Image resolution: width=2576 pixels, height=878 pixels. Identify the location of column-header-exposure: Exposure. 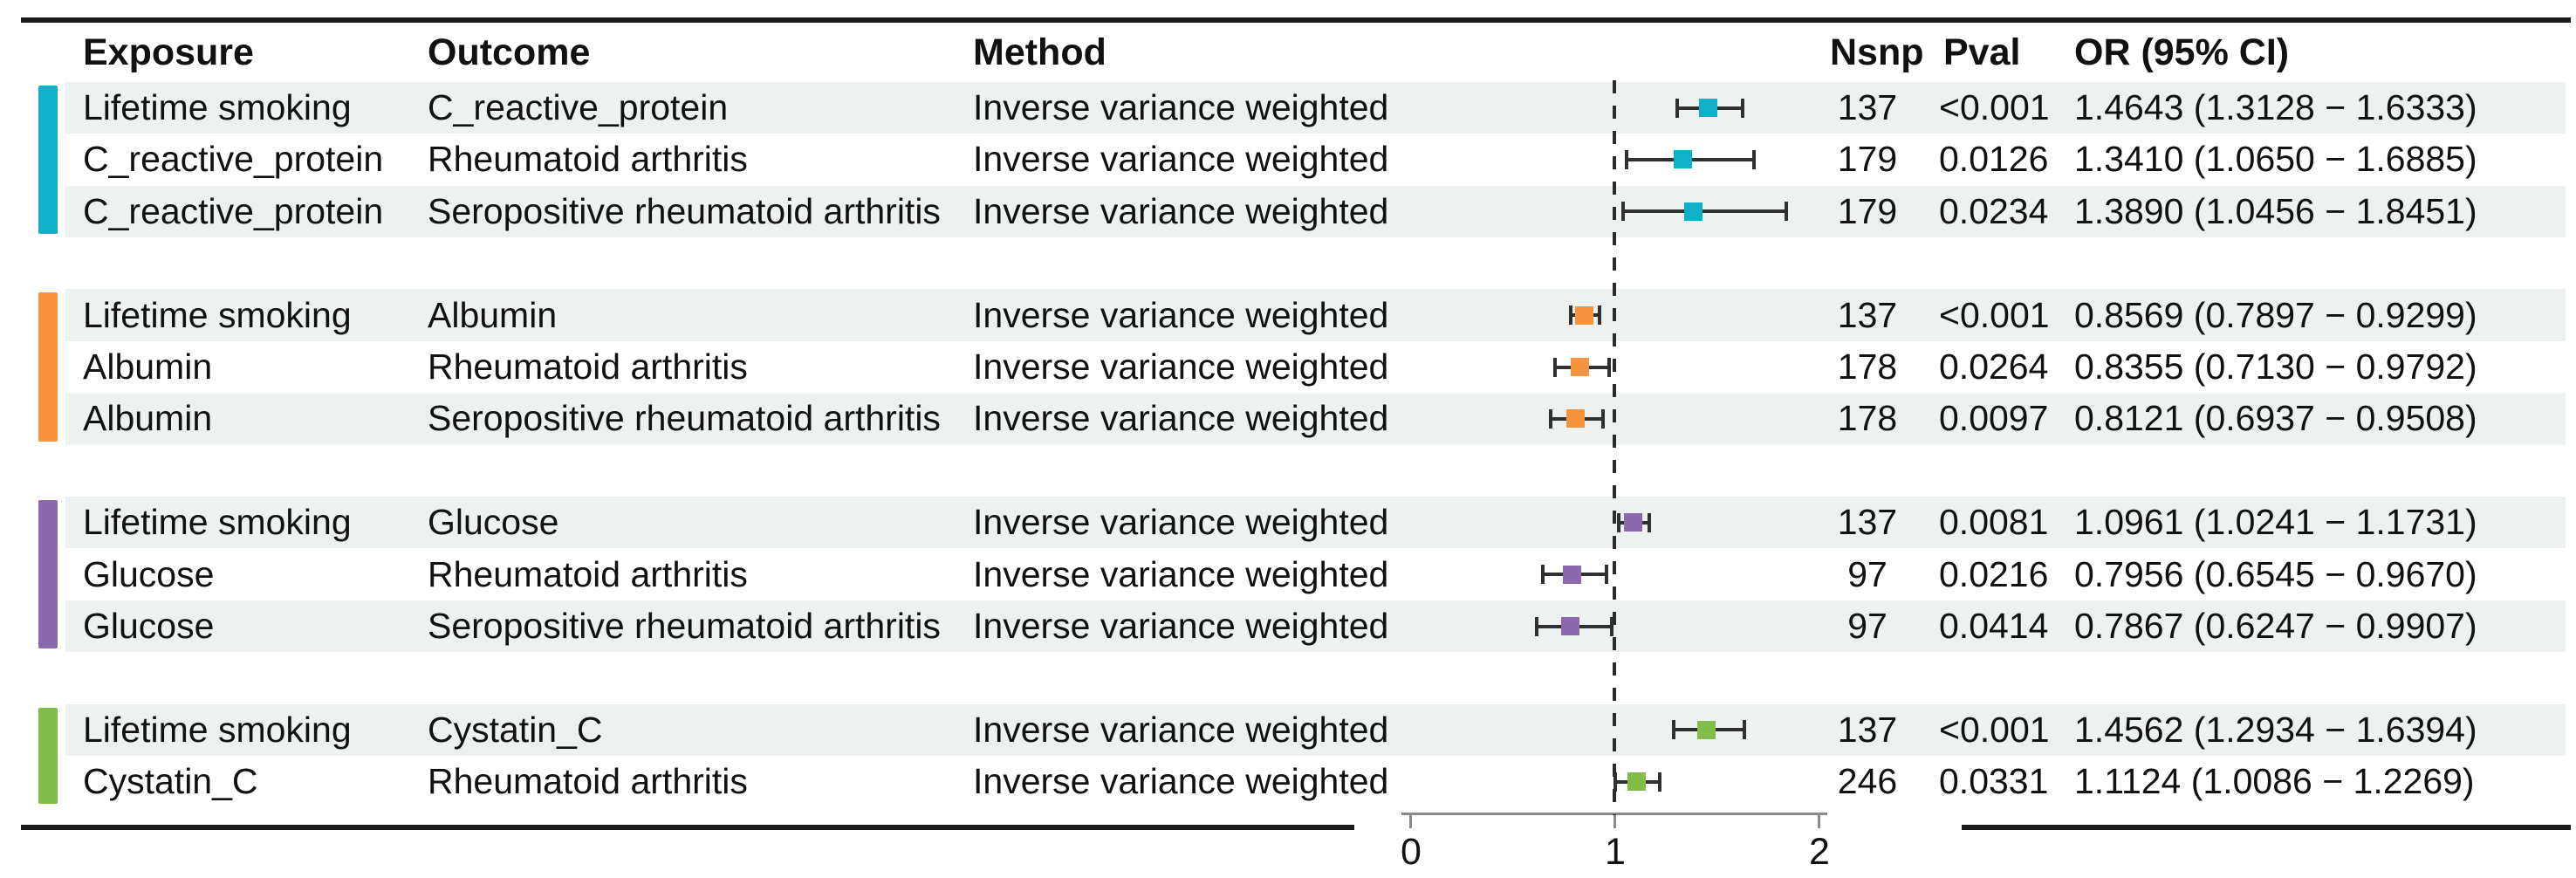
(169, 52).